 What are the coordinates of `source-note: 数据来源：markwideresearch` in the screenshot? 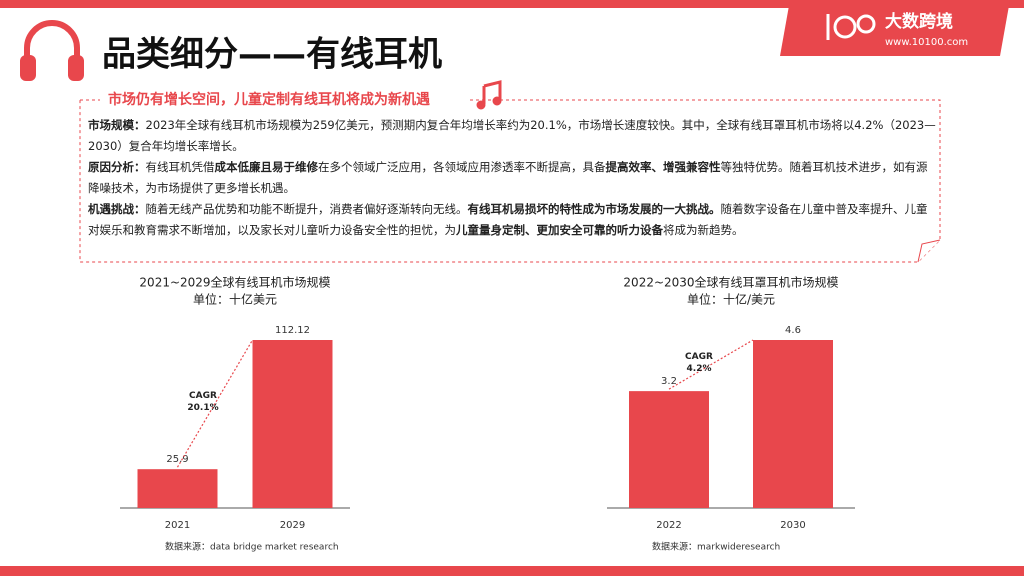 It's located at (716, 547).